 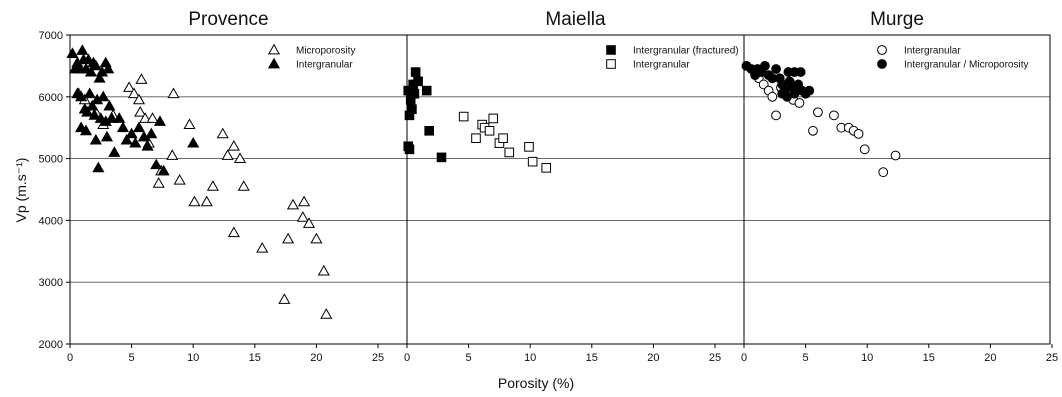 What do you see at coordinates (897, 19) in the screenshot?
I see `panel-title: Murge` at bounding box center [897, 19].